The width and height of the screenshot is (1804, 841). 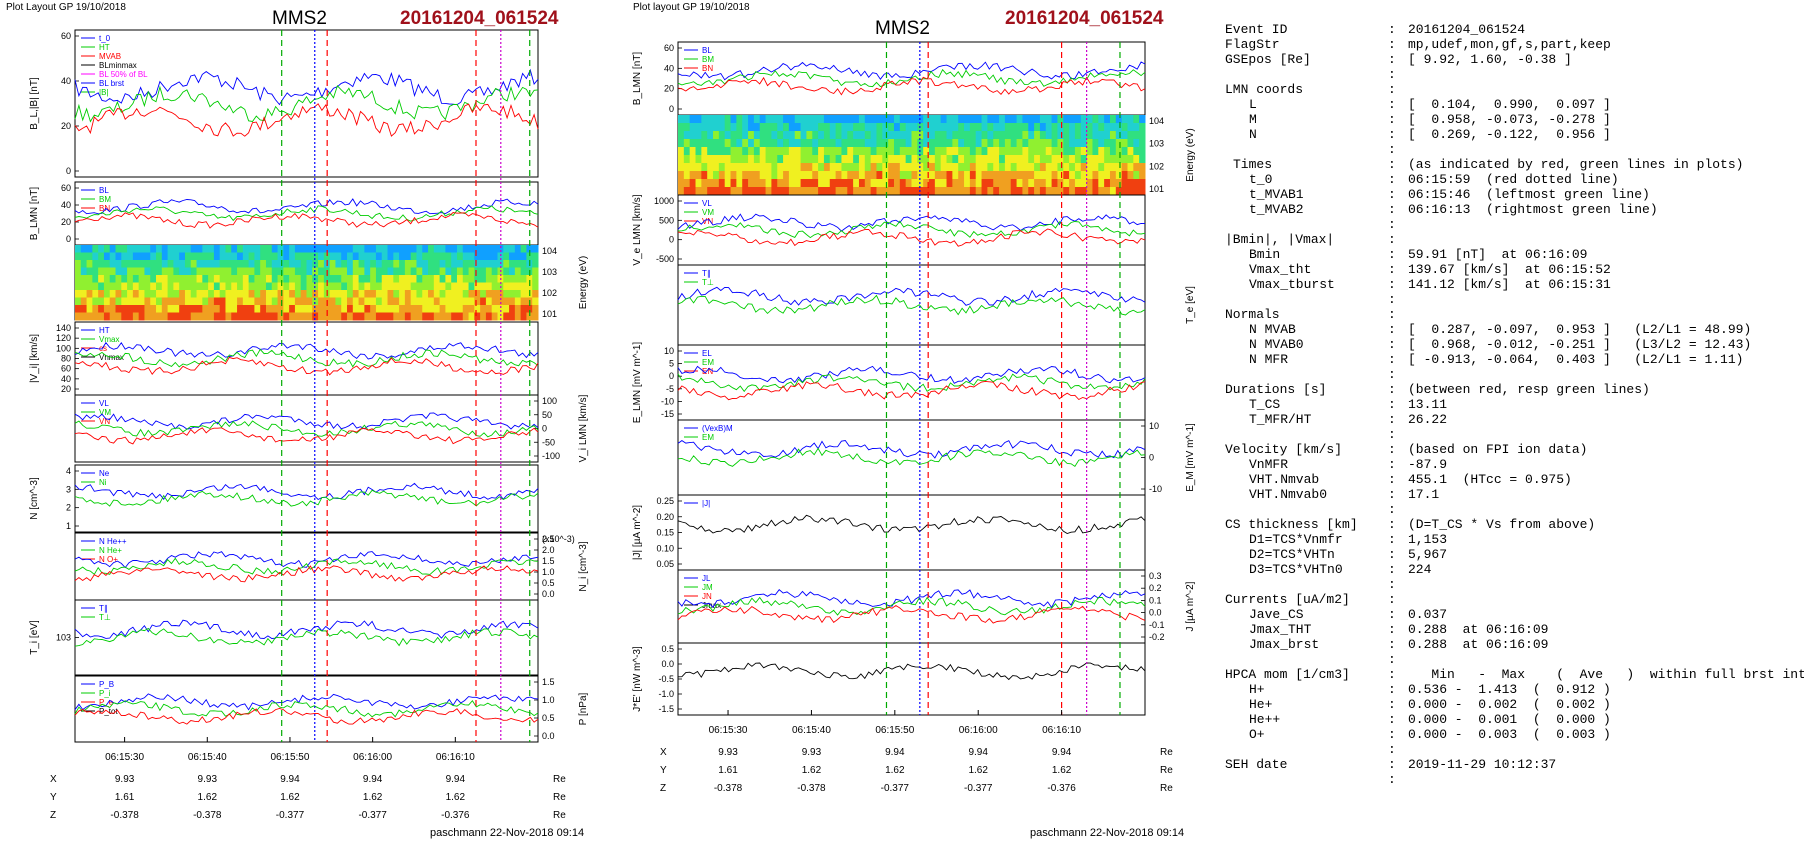 What do you see at coordinates (1276, 194) in the screenshot?
I see `summary-key: t_MVAB1` at bounding box center [1276, 194].